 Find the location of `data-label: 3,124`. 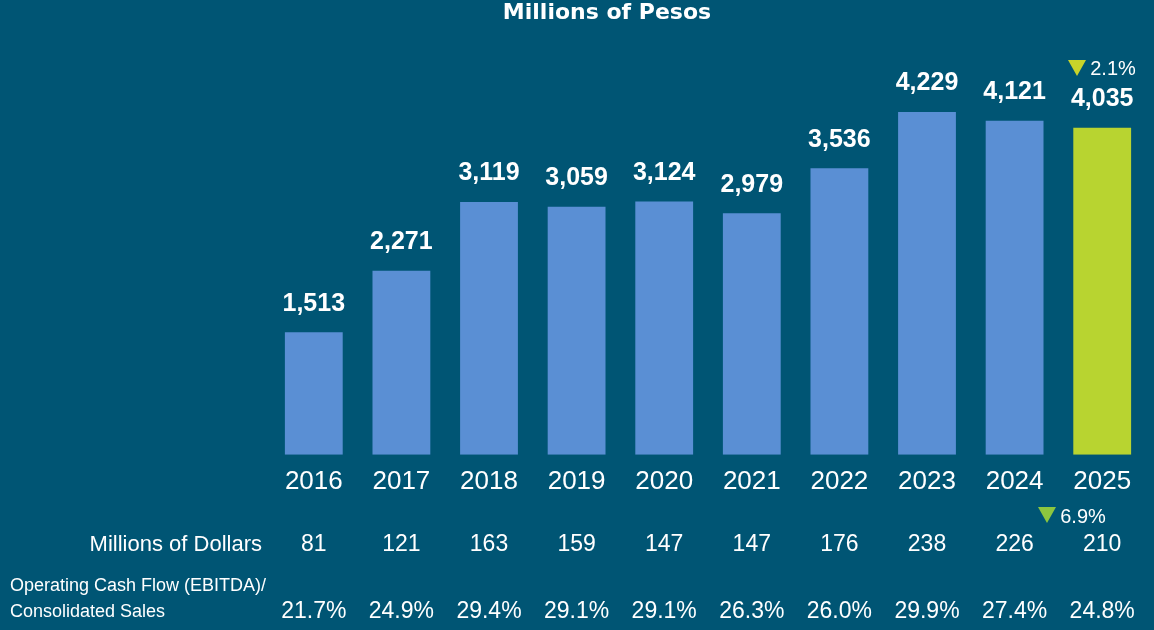

data-label: 3,124 is located at coordinates (664, 170).